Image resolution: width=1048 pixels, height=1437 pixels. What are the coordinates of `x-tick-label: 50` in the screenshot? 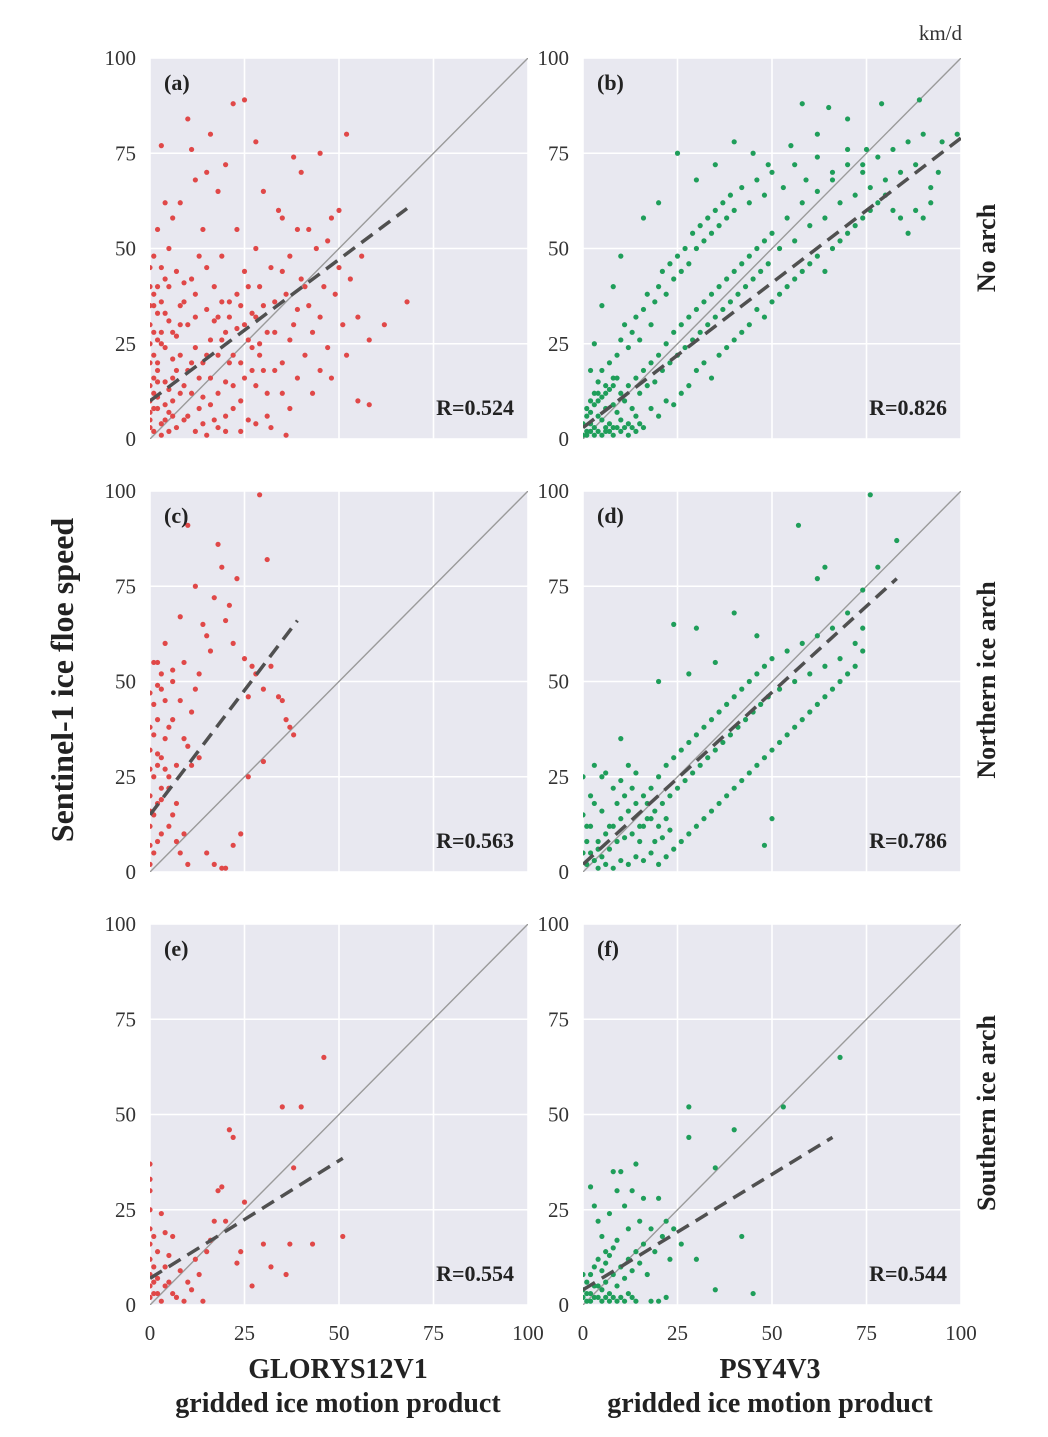 It's located at (772, 1333).